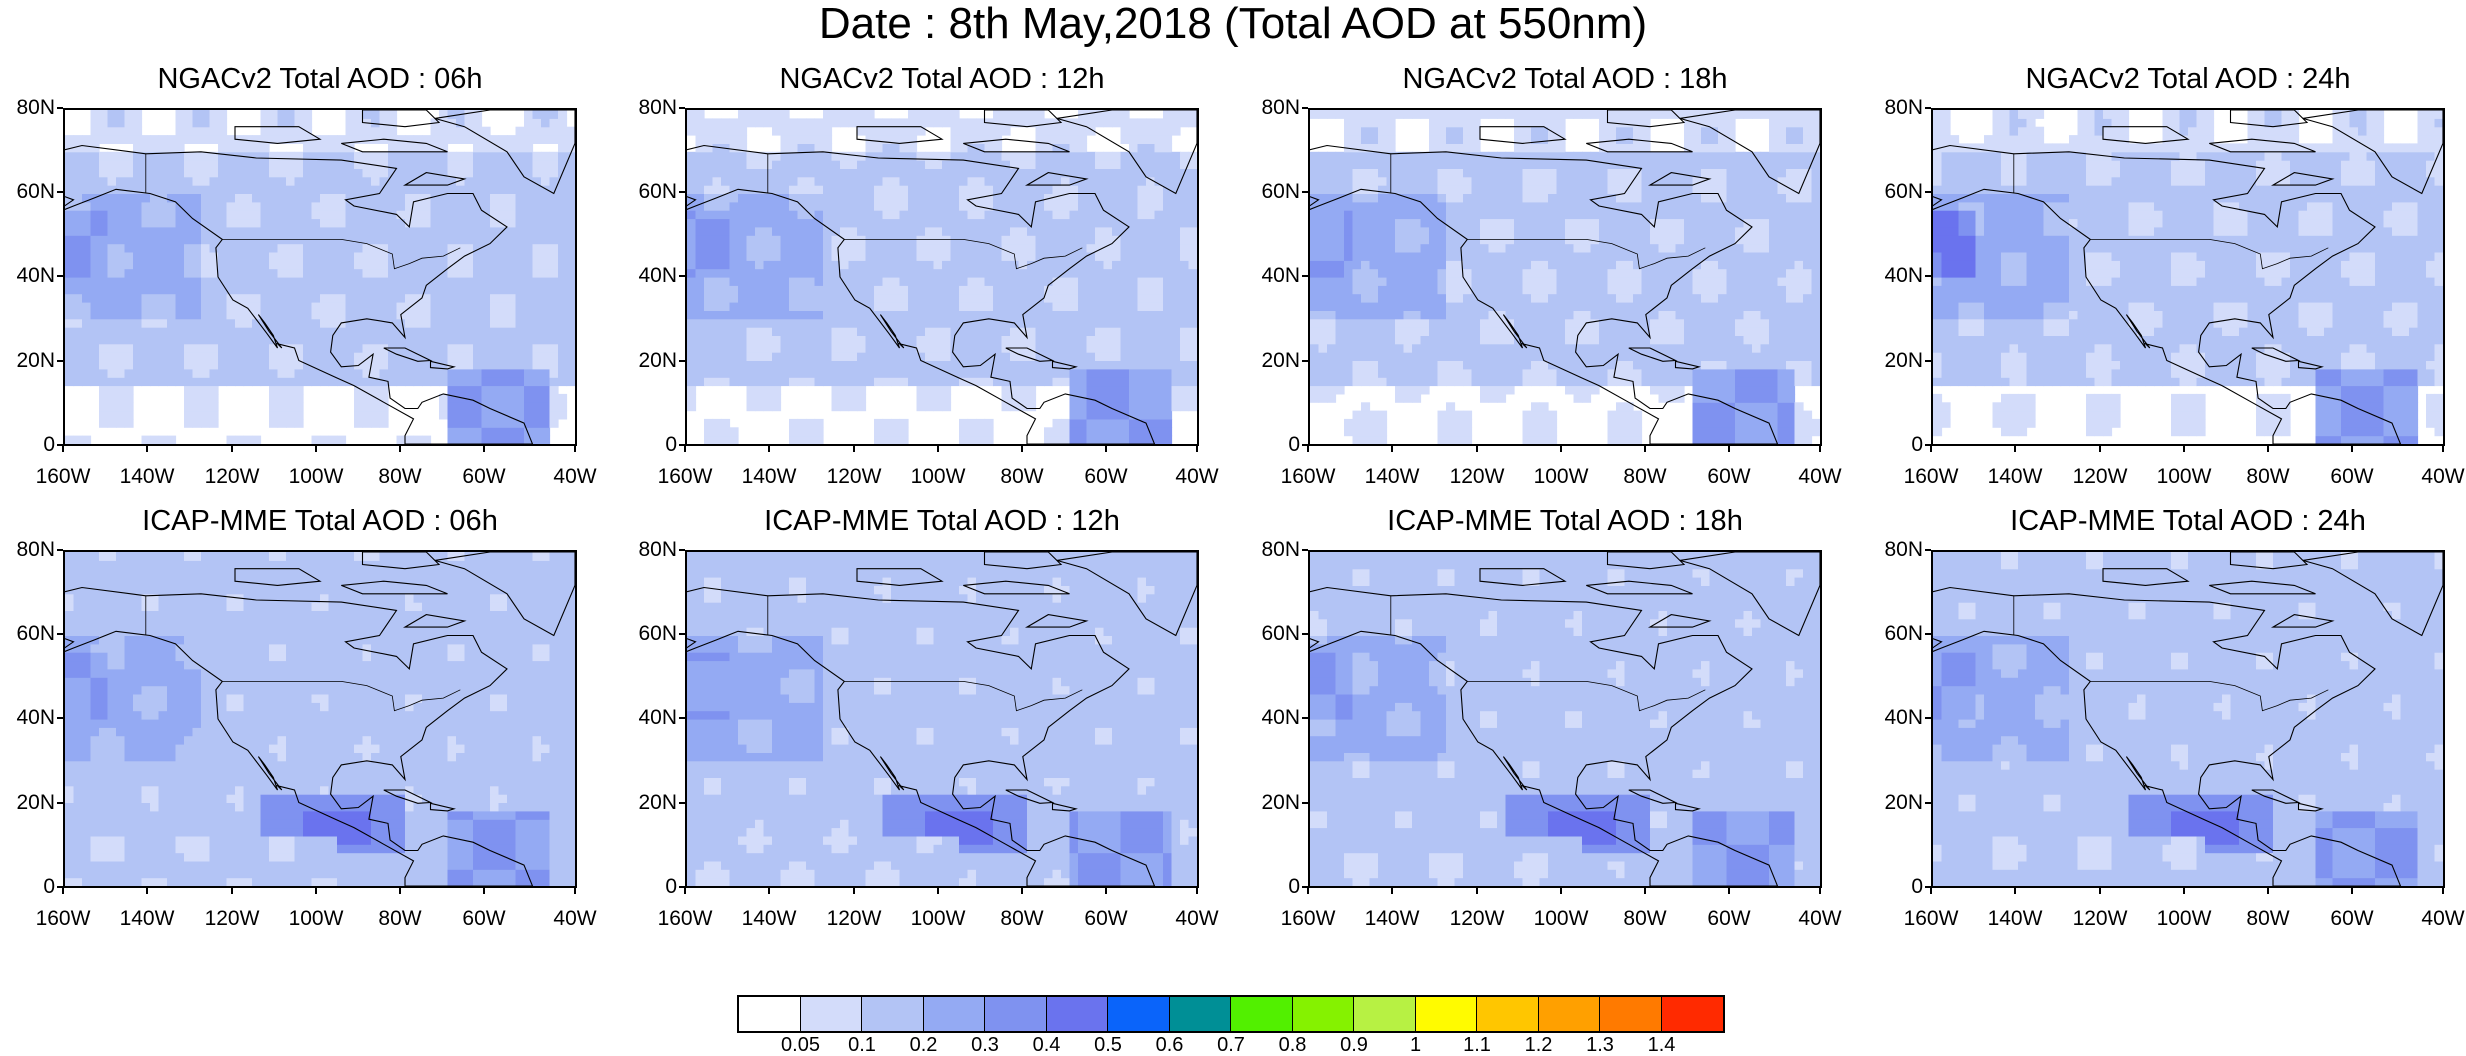 The image size is (2466, 1056). Describe the element at coordinates (854, 476) in the screenshot. I see `x-tick-label: 120W` at that location.